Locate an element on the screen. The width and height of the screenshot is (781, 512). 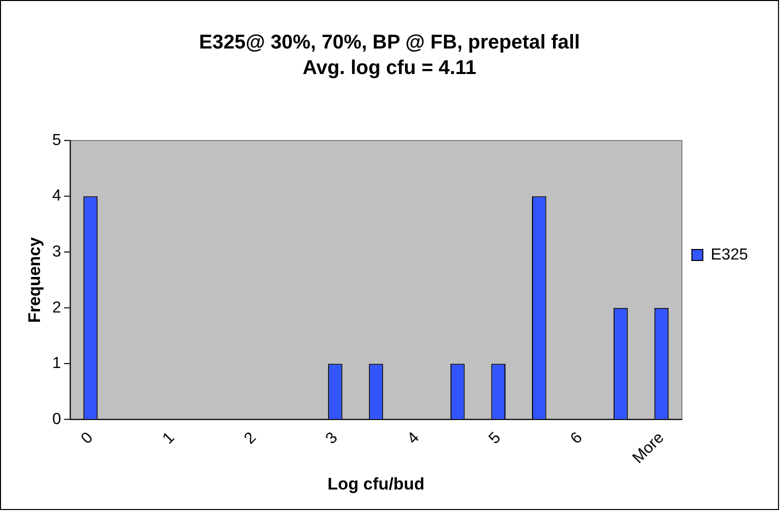
y-tick-label: 1 is located at coordinates (57, 363).